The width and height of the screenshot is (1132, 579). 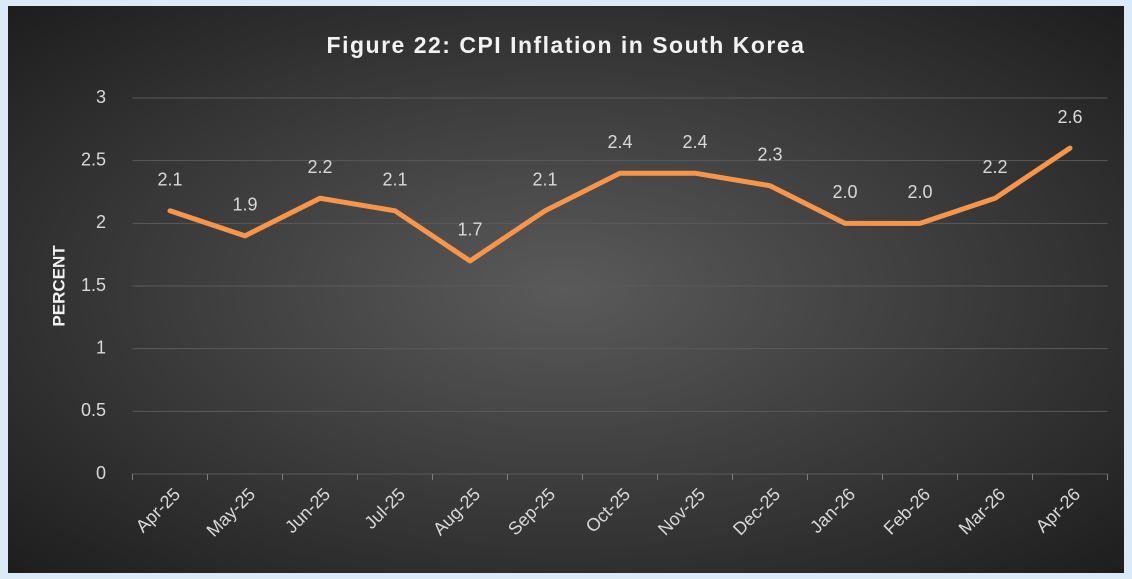 What do you see at coordinates (469, 230) in the screenshot?
I see `data-label: 1.7` at bounding box center [469, 230].